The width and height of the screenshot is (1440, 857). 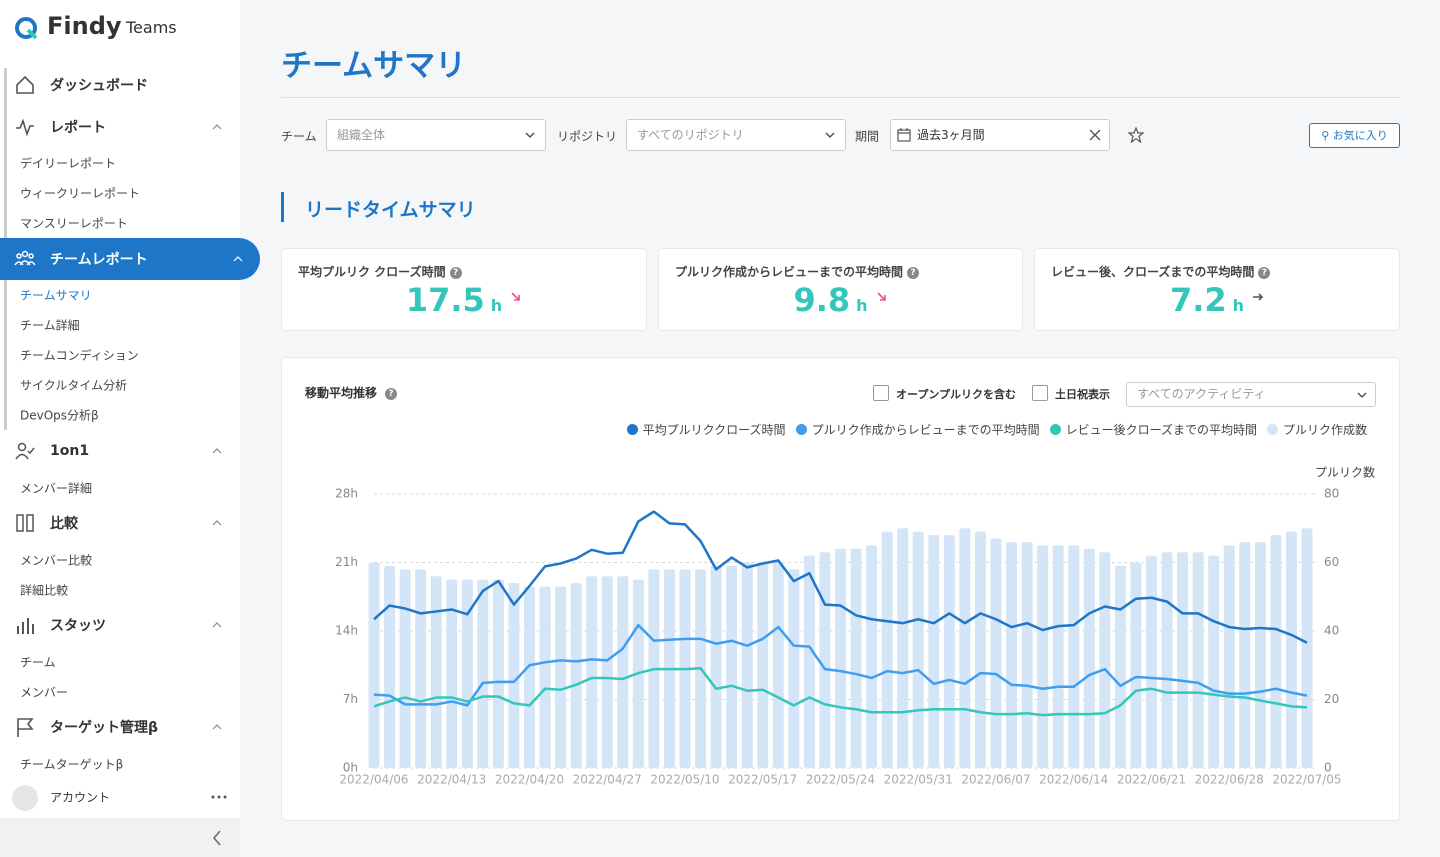 I want to click on nav-subitem: デイリーレポート, so click(x=68, y=163).